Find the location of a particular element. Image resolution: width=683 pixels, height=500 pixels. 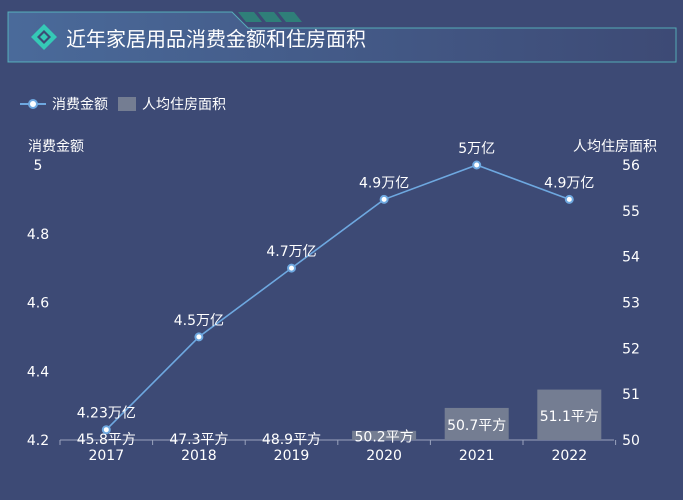

chart-title: 近年家居用品消费金额和住房面积 is located at coordinates (216, 39).